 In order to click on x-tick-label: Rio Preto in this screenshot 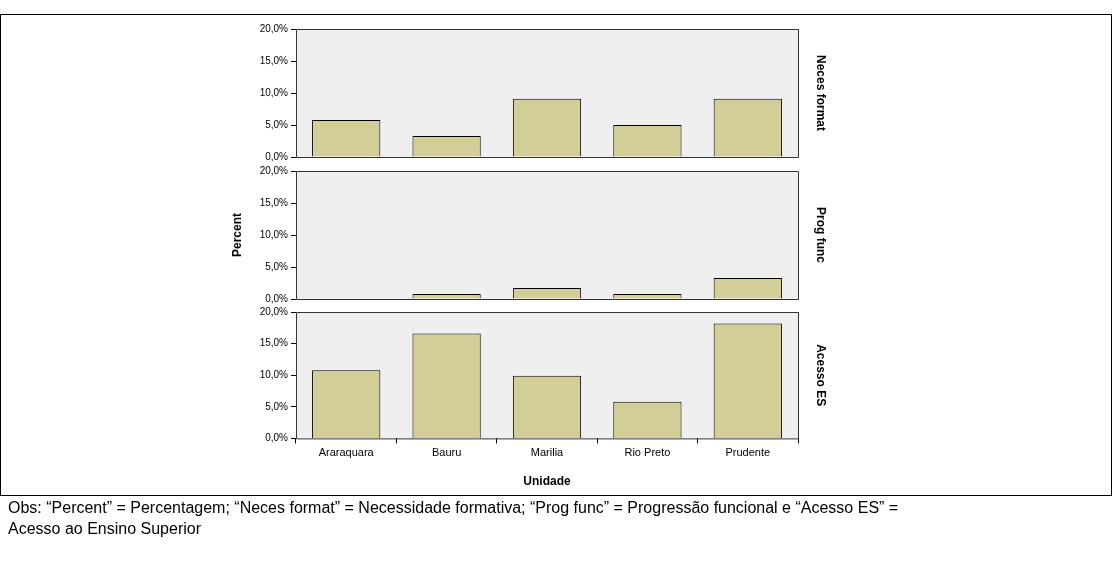, I will do `click(647, 452)`.